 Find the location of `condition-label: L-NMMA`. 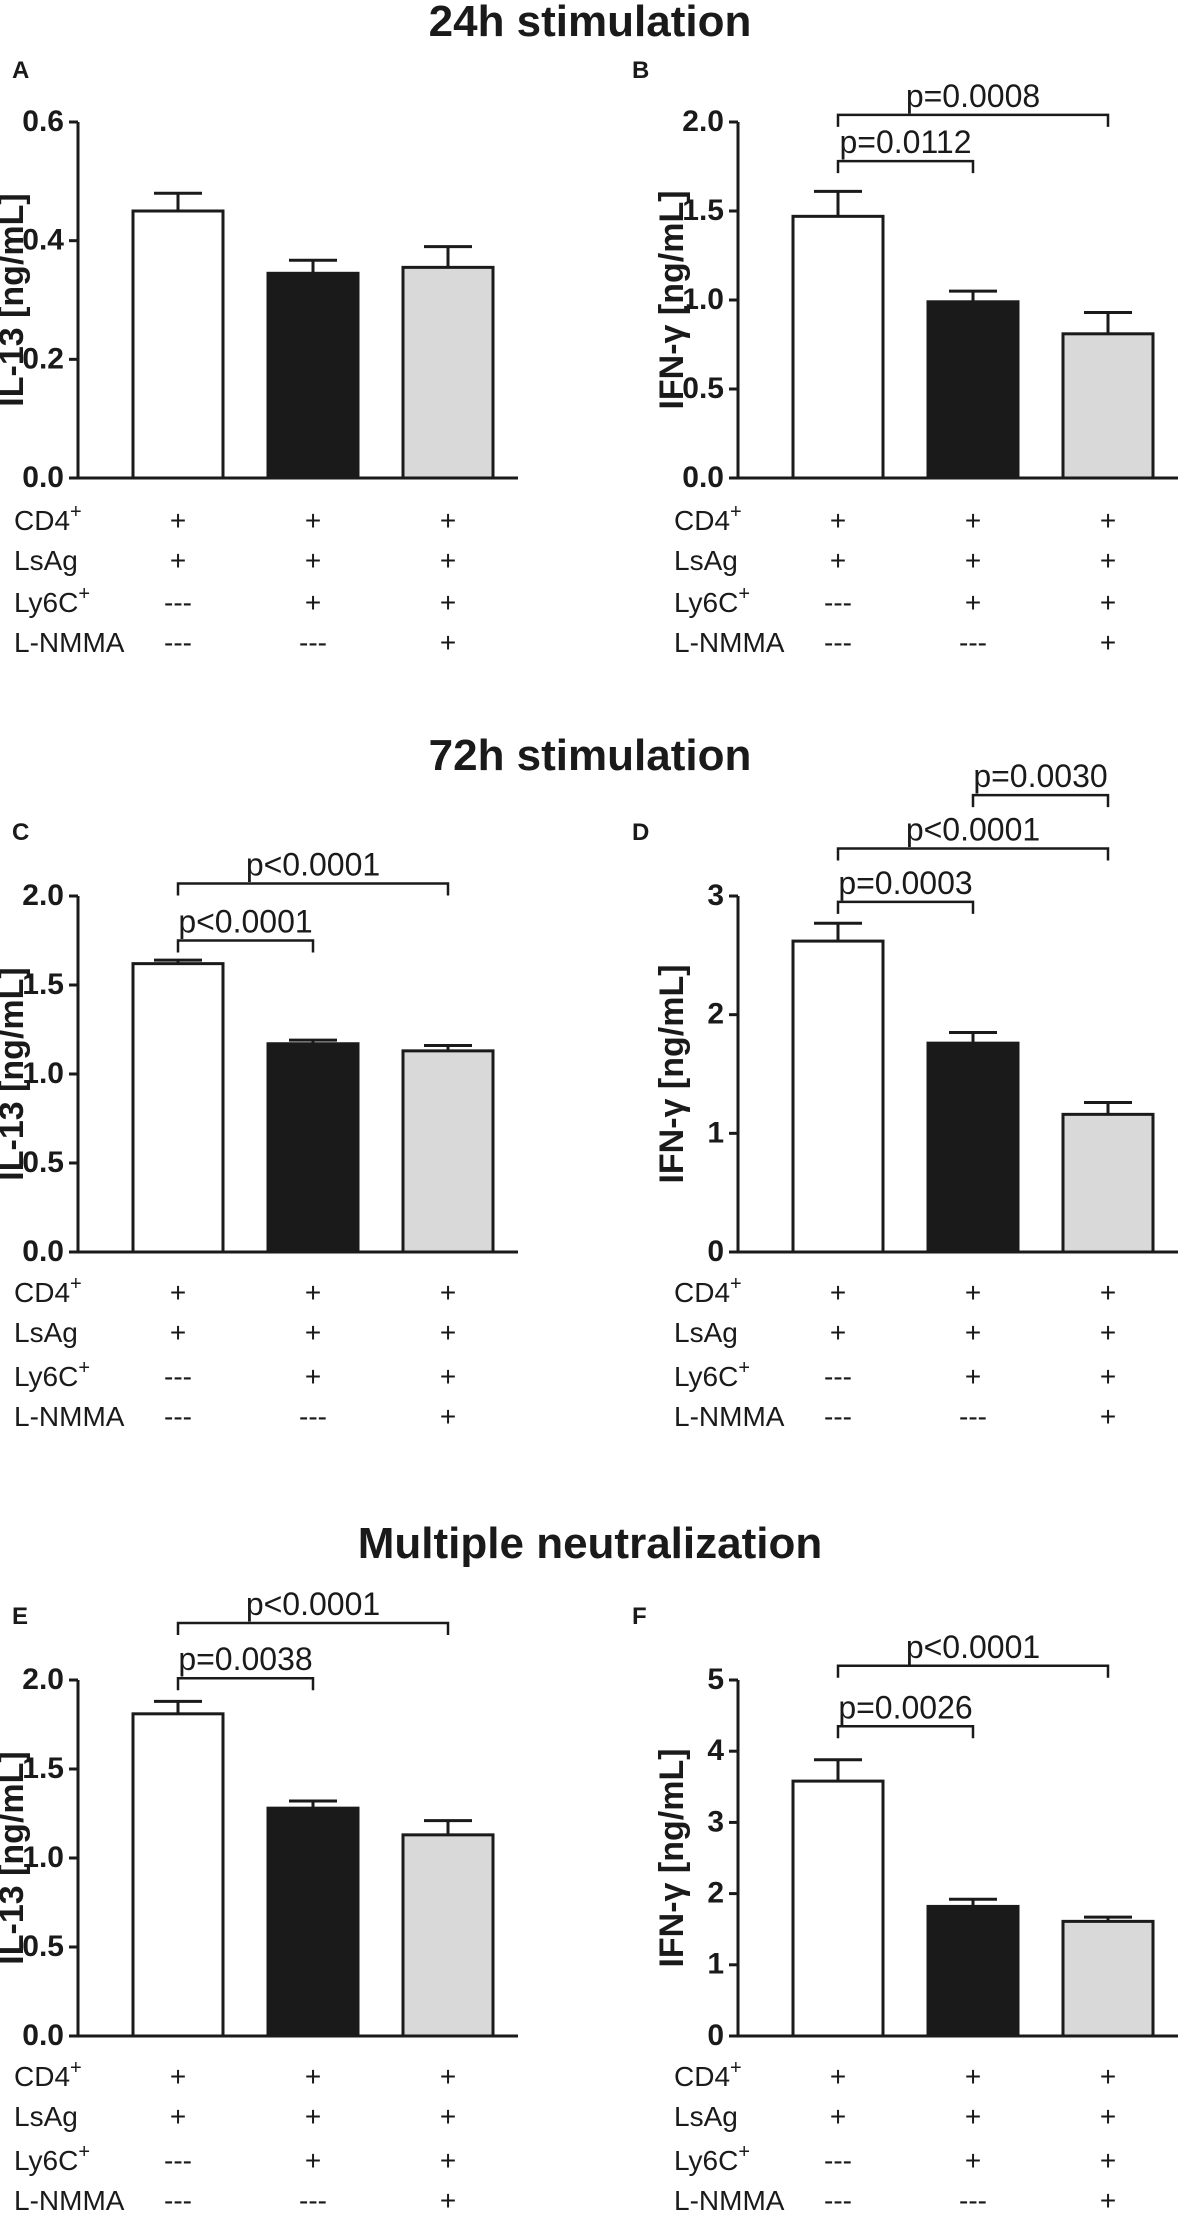

condition-label: L-NMMA is located at coordinates (69, 1416).